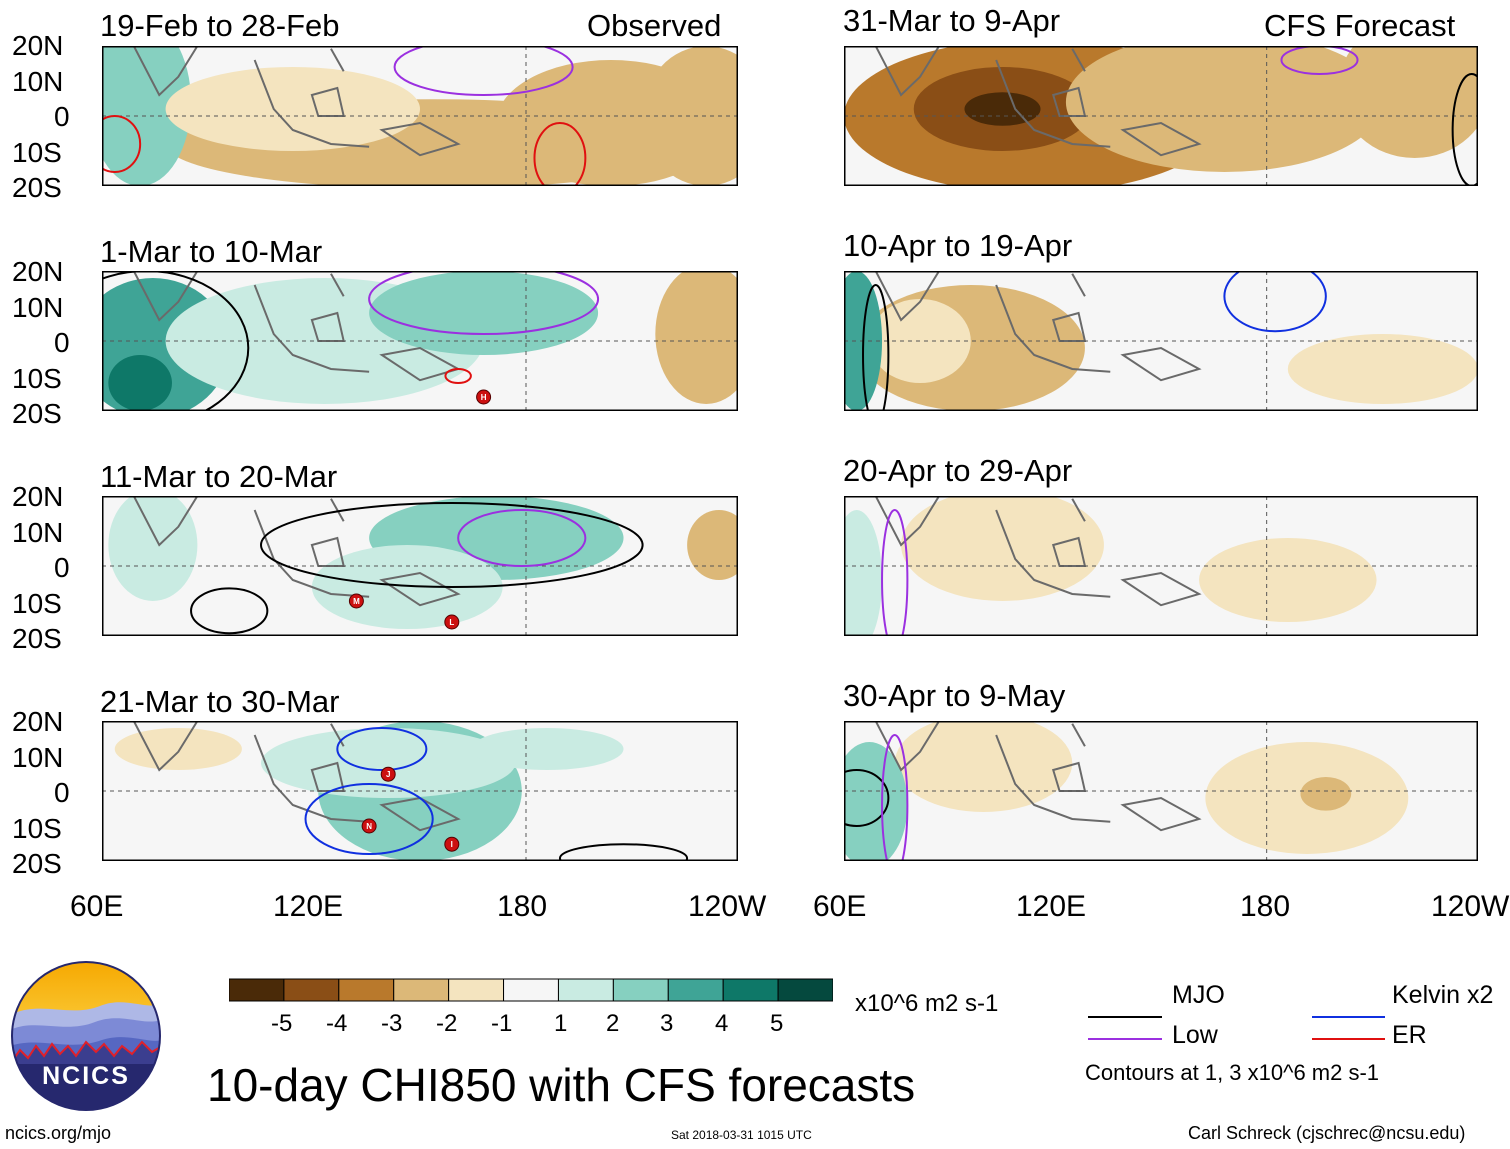 This screenshot has height=1149, width=1510. I want to click on colorbar-tick: 1, so click(561, 1023).